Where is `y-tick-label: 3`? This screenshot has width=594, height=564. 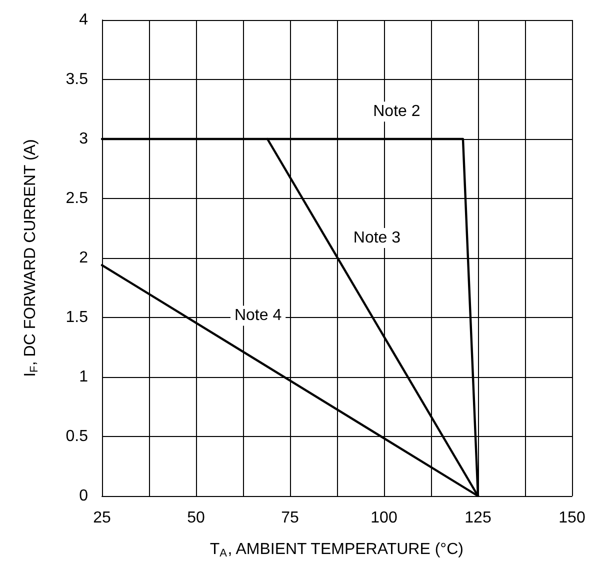 y-tick-label: 3 is located at coordinates (83, 139).